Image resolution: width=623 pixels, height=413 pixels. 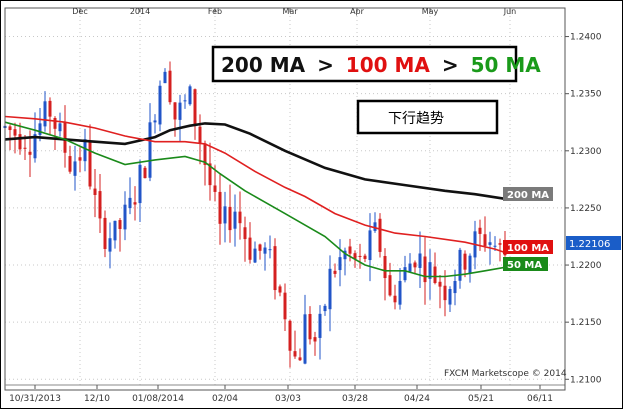 I want to click on label-ma100-bg, so click(x=528, y=247).